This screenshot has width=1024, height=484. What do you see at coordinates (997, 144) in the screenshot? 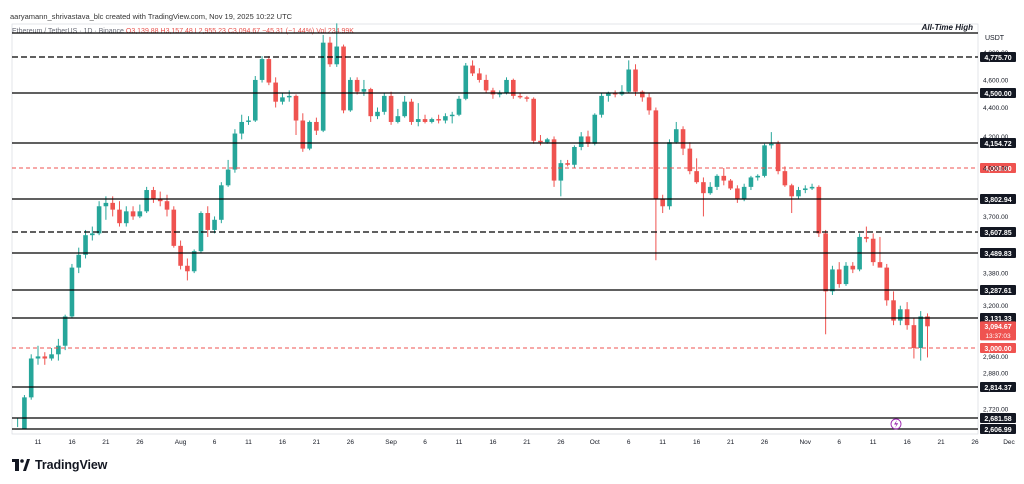
I see `level-price-label: 4,154.72` at bounding box center [997, 144].